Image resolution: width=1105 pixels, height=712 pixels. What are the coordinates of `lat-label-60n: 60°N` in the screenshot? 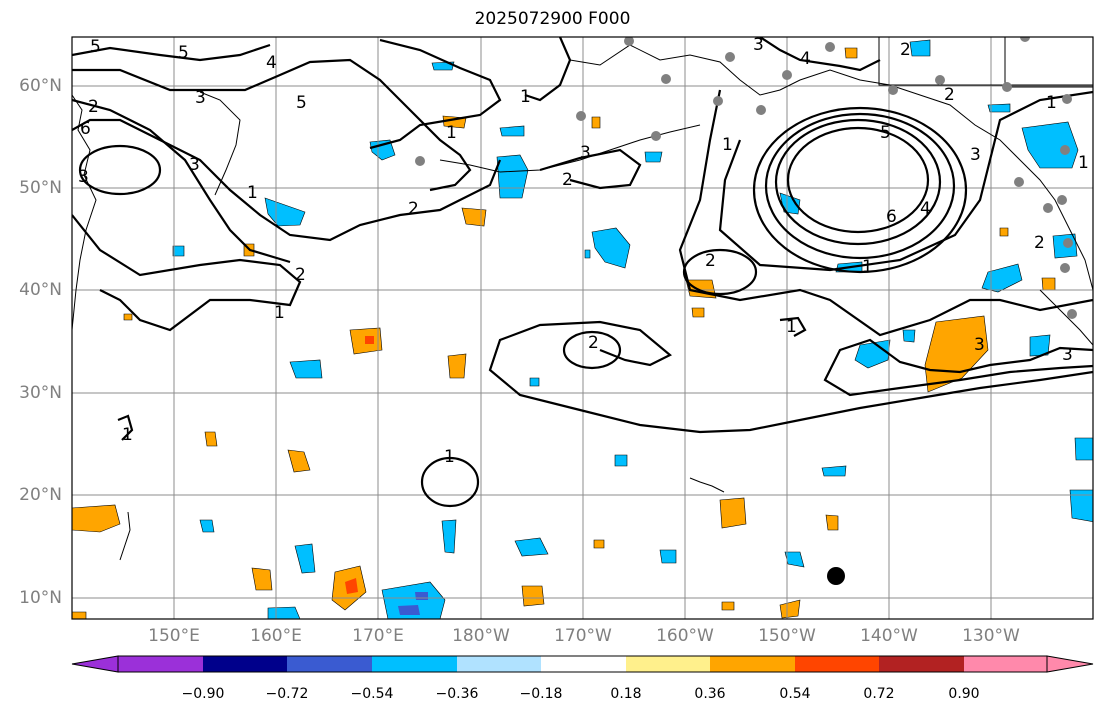 It's located at (40, 86).